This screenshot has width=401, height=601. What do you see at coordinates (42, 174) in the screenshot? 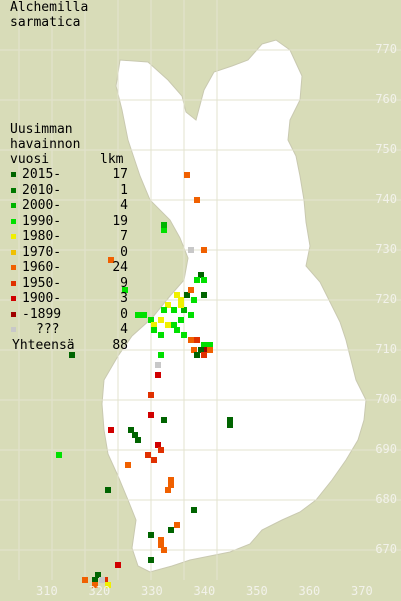
I see `legend-label: 2015-` at bounding box center [42, 174].